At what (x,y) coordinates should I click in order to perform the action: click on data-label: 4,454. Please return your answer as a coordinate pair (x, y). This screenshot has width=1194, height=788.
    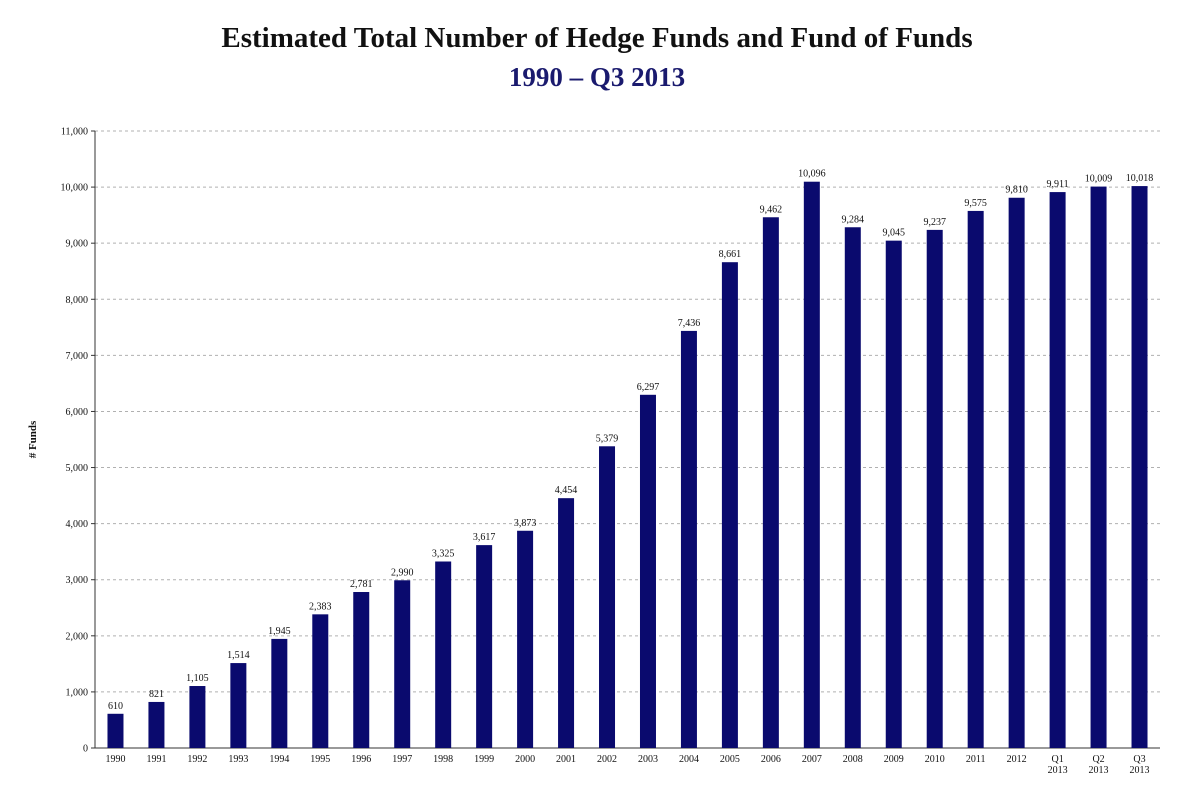
    Looking at the image, I should click on (566, 490).